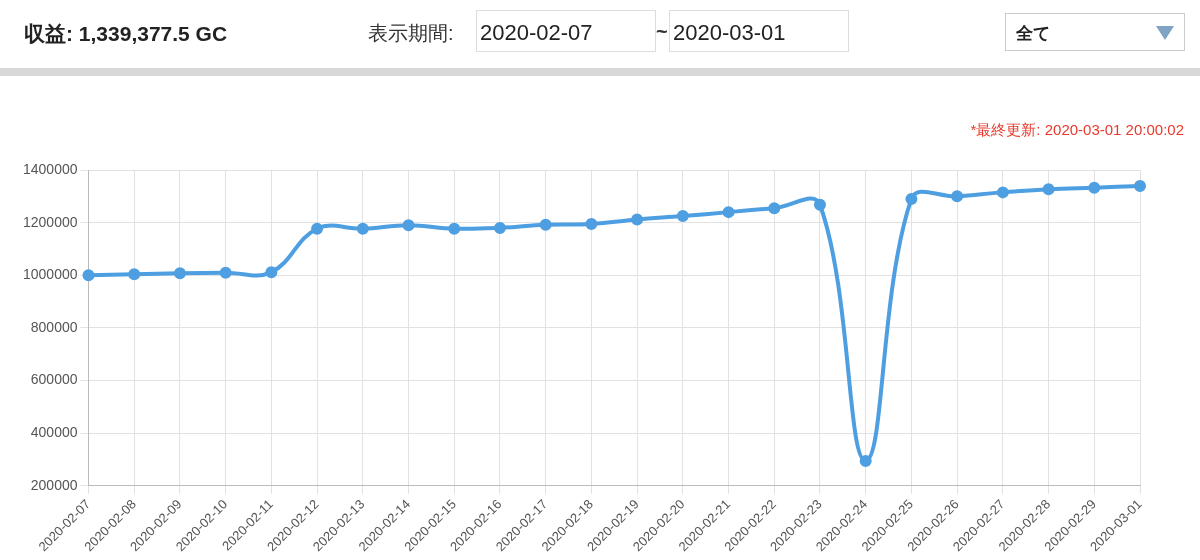  What do you see at coordinates (566, 31) in the screenshot?
I see `text: 2020-02-07` at bounding box center [566, 31].